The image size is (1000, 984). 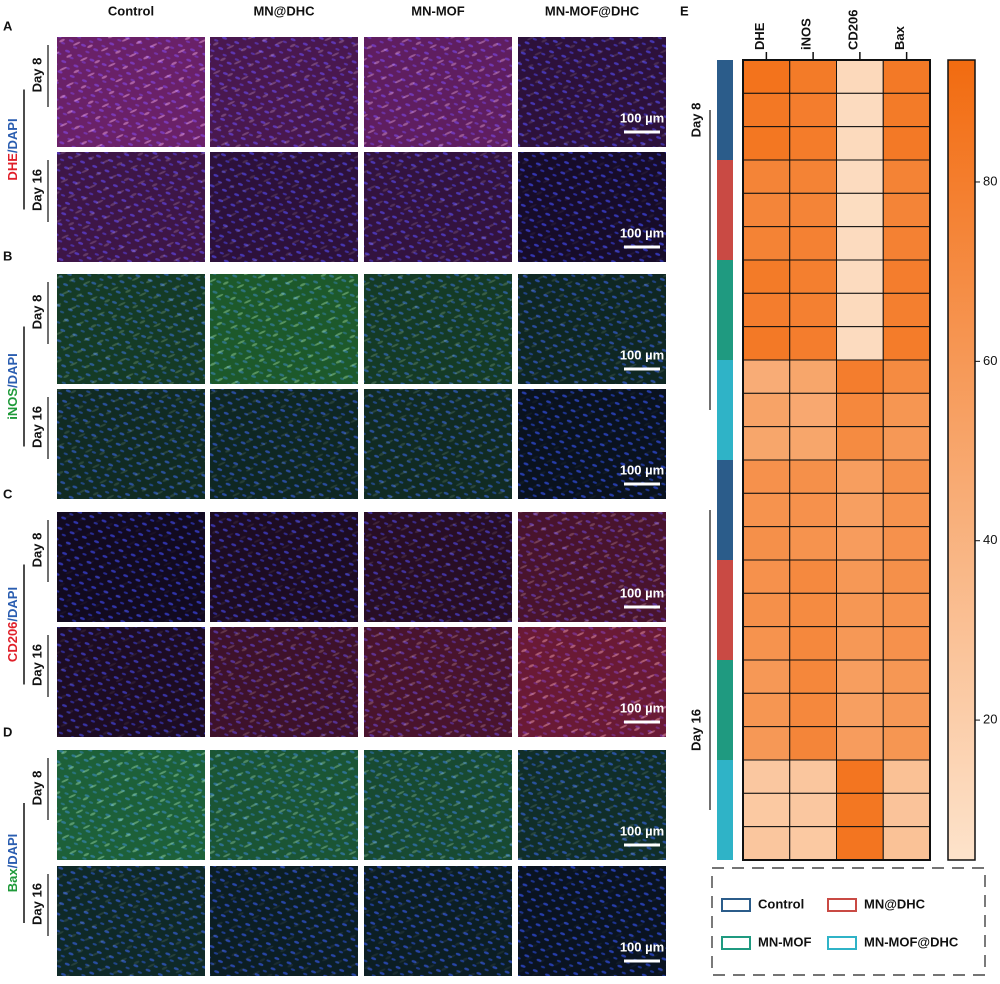 I want to click on panel-letter: A, so click(x=8, y=25).